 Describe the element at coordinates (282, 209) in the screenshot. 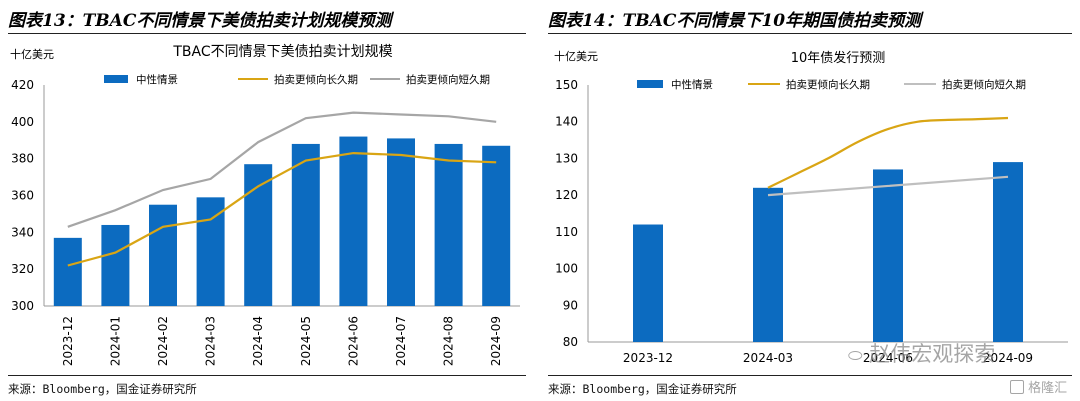

I see `left-line-long-duration` at that location.